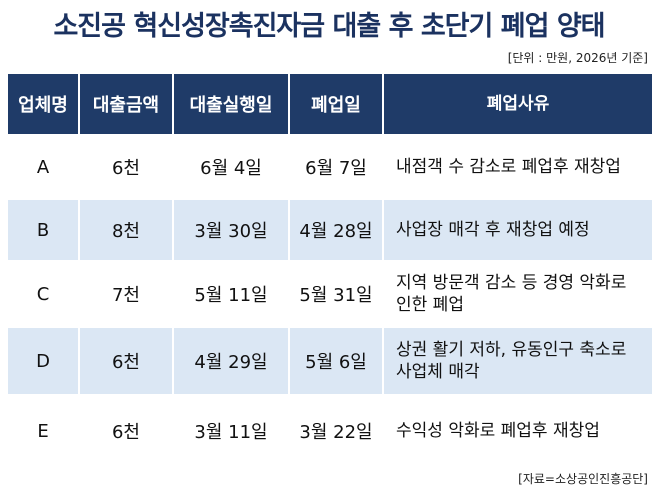 This screenshot has height=493, width=658. I want to click on table-cell: 상권 활기 저하, 유동인구 축소로 사업체 매각, so click(517, 361).